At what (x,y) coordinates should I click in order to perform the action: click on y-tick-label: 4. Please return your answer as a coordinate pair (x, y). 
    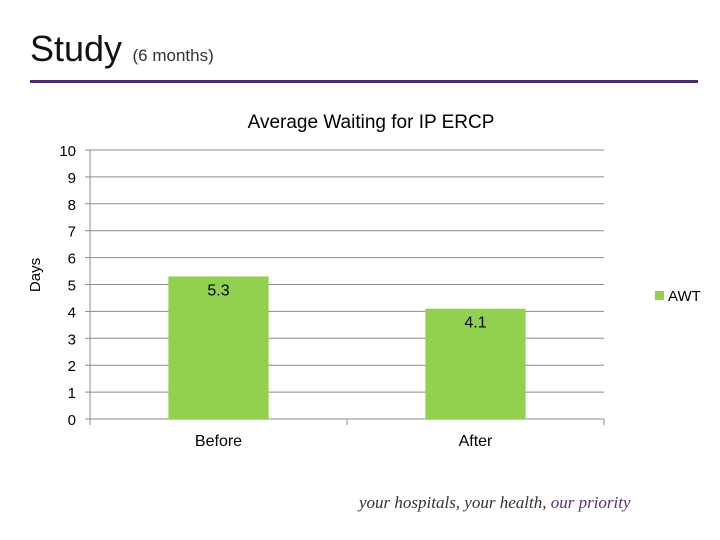
    Looking at the image, I should click on (72, 312).